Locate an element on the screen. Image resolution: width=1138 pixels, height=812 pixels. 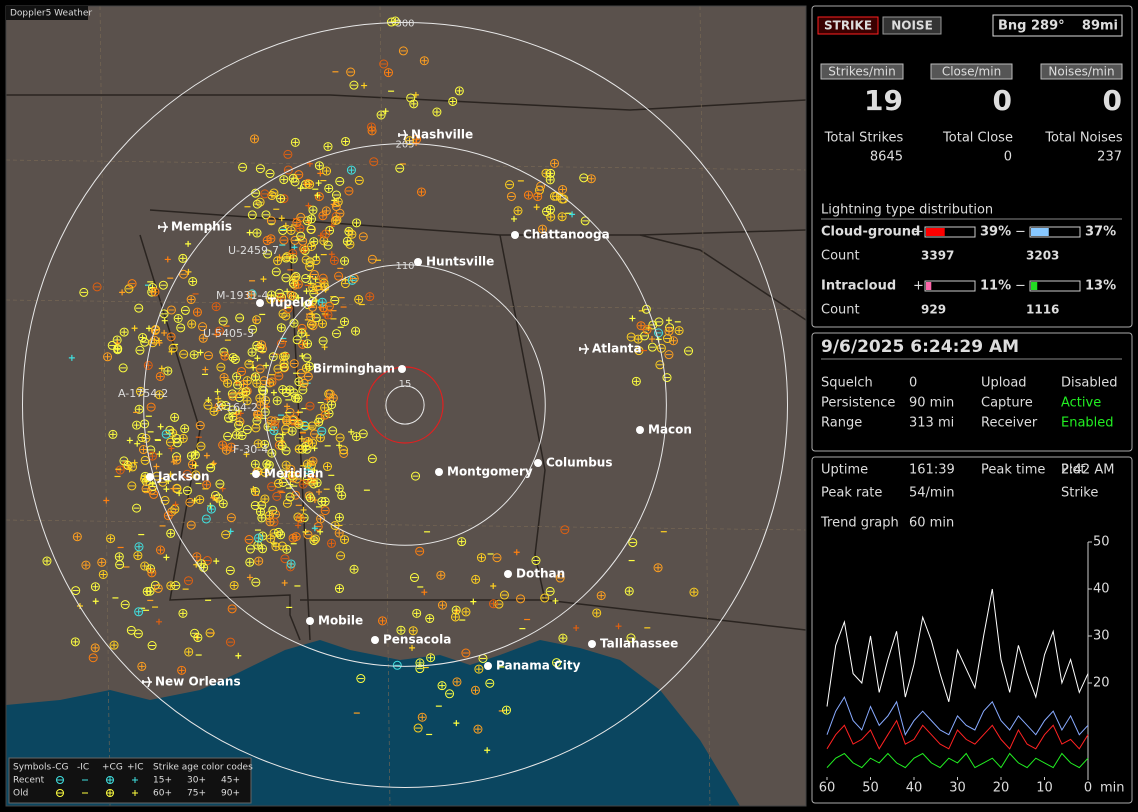
airport-icon is located at coordinates (163, 227).